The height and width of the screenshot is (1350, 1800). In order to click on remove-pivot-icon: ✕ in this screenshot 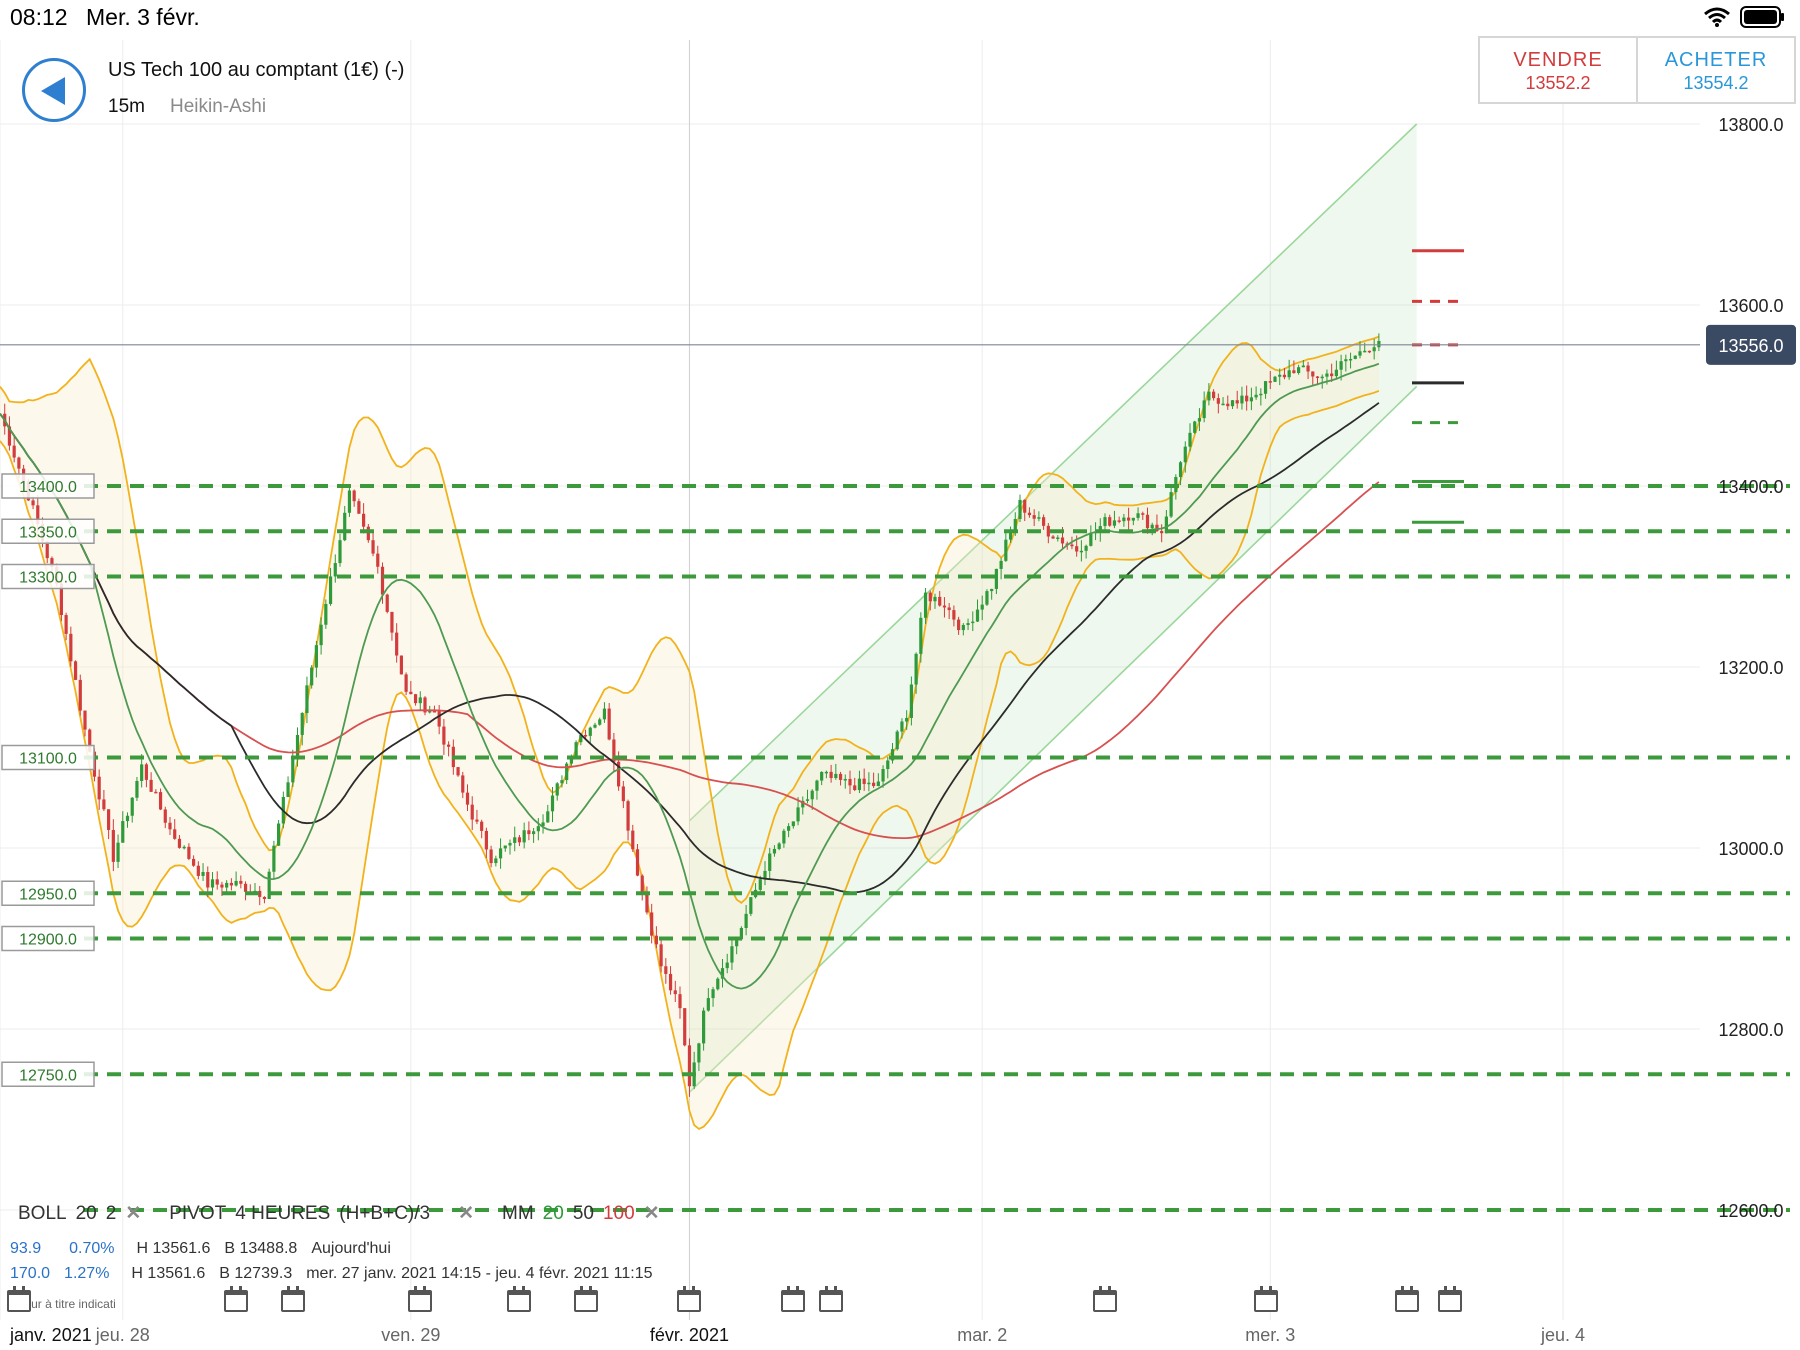, I will do `click(466, 1213)`.